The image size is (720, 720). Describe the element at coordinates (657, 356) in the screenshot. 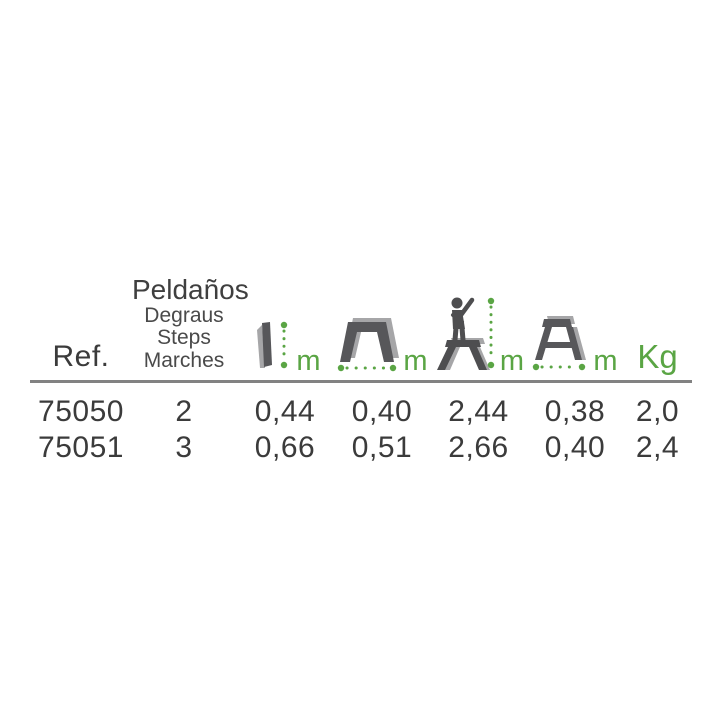

I see `weight-column-header: Kg` at that location.